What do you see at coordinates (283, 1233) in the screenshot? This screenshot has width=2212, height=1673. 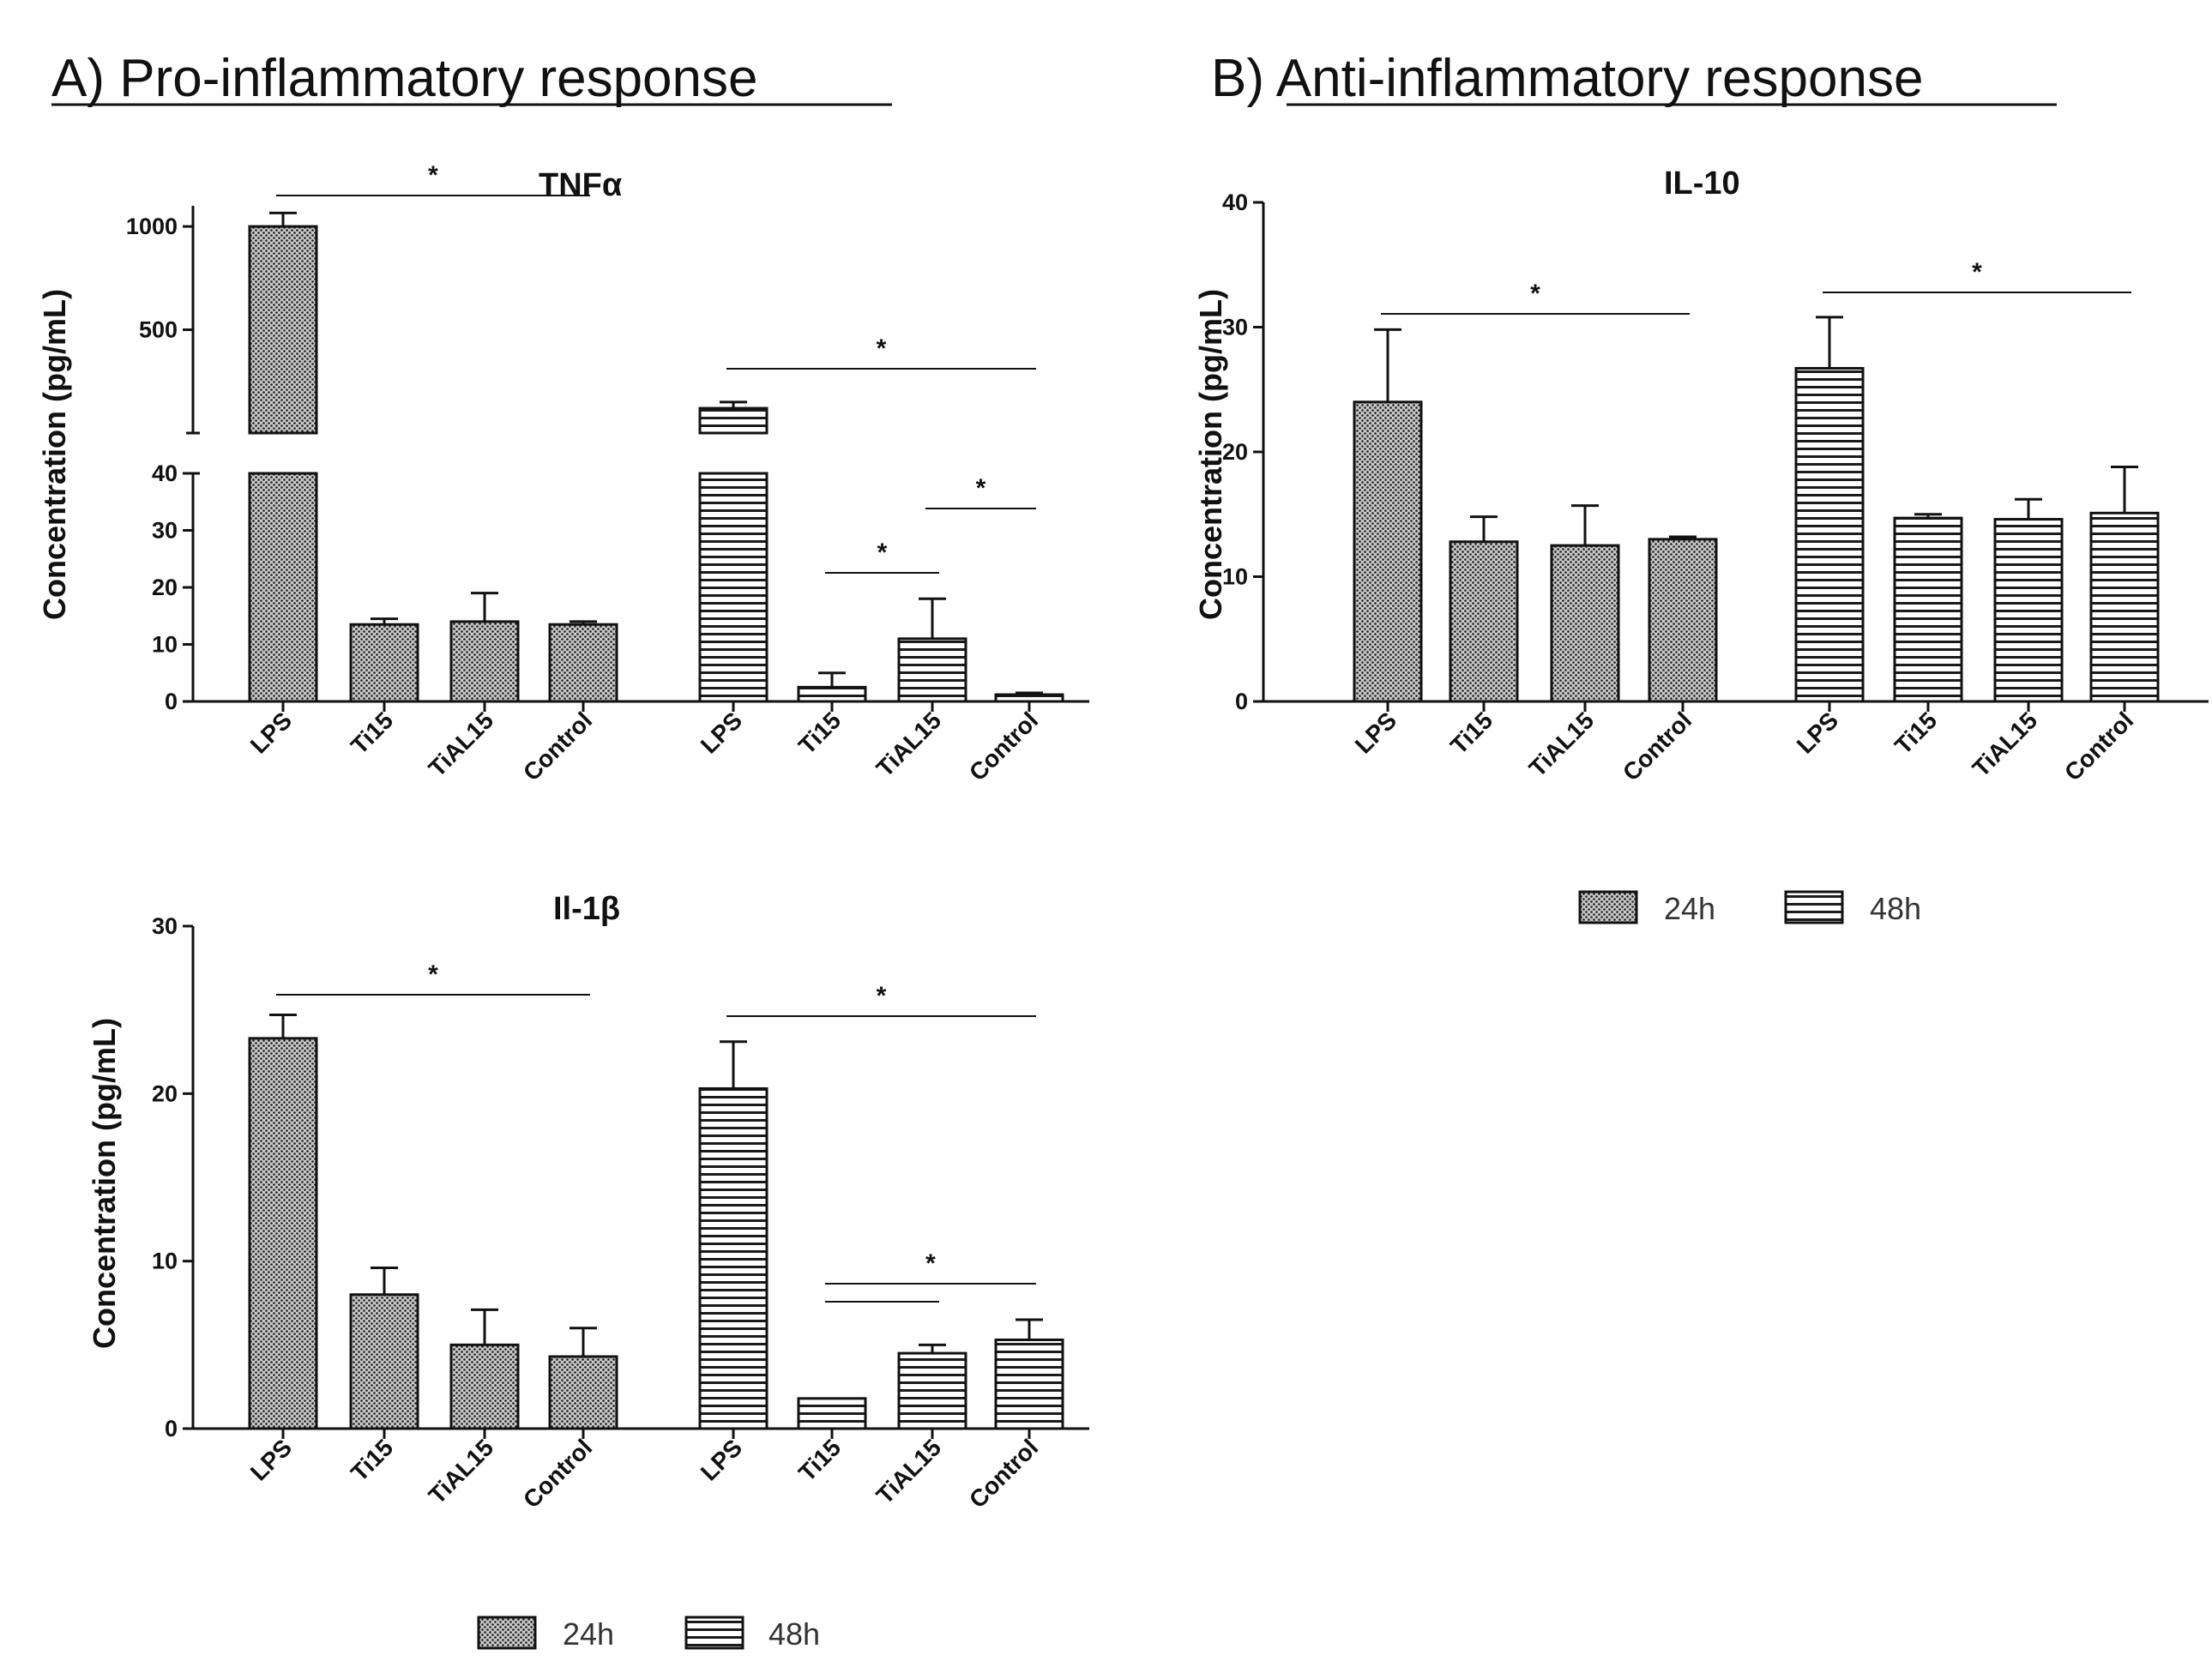 I see `il1b-bar-24h-lps` at bounding box center [283, 1233].